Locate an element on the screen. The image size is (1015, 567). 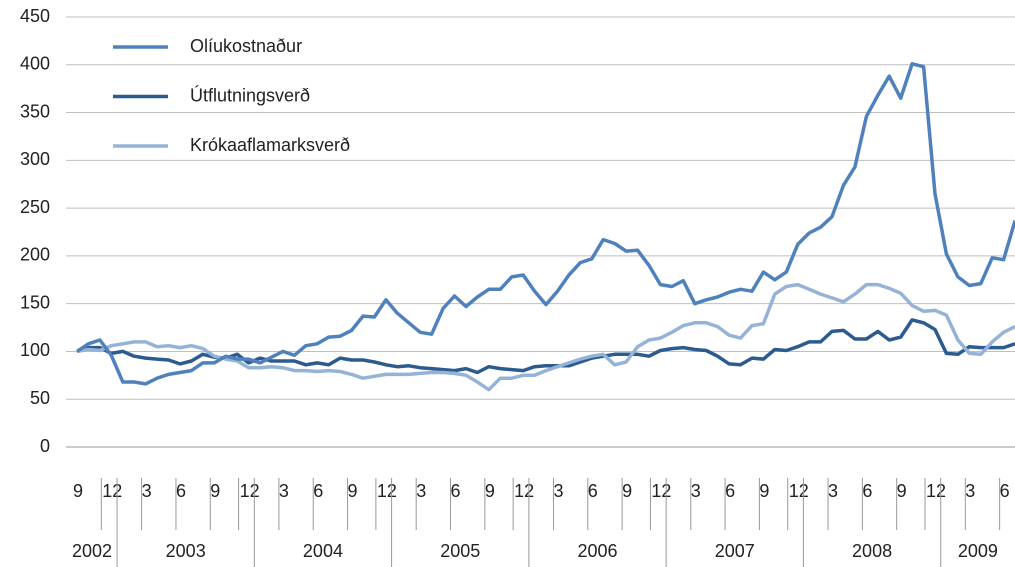
y-tick-label: 250 is located at coordinates (35, 207).